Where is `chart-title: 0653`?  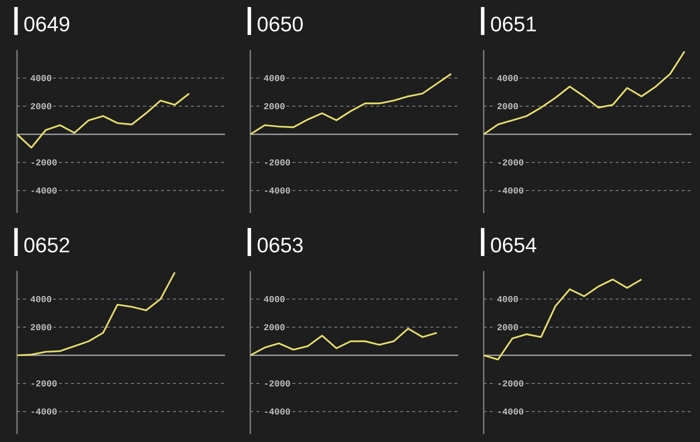 chart-title: 0653 is located at coordinates (280, 245).